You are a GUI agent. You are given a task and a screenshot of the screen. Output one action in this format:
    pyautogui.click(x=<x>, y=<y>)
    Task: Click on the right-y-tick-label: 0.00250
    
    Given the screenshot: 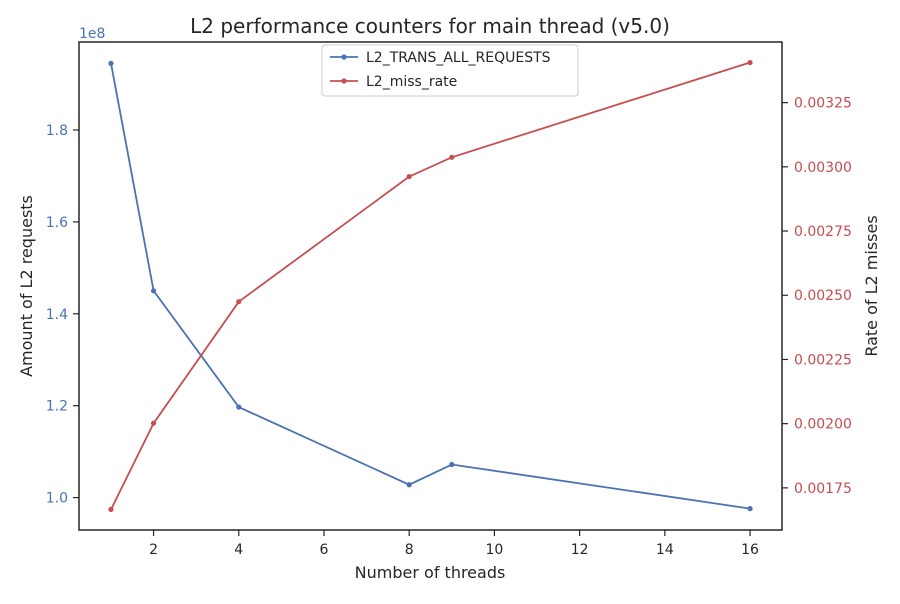 What is the action you would take?
    pyautogui.click(x=823, y=296)
    